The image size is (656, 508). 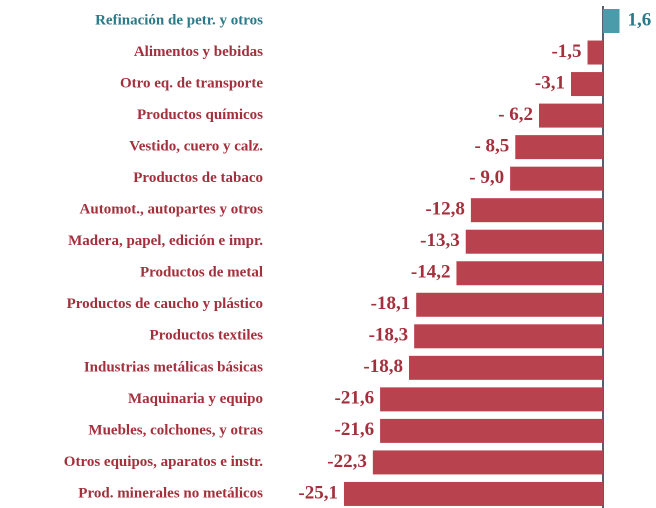 What do you see at coordinates (445, 209) in the screenshot?
I see `value-label: -12,8` at bounding box center [445, 209].